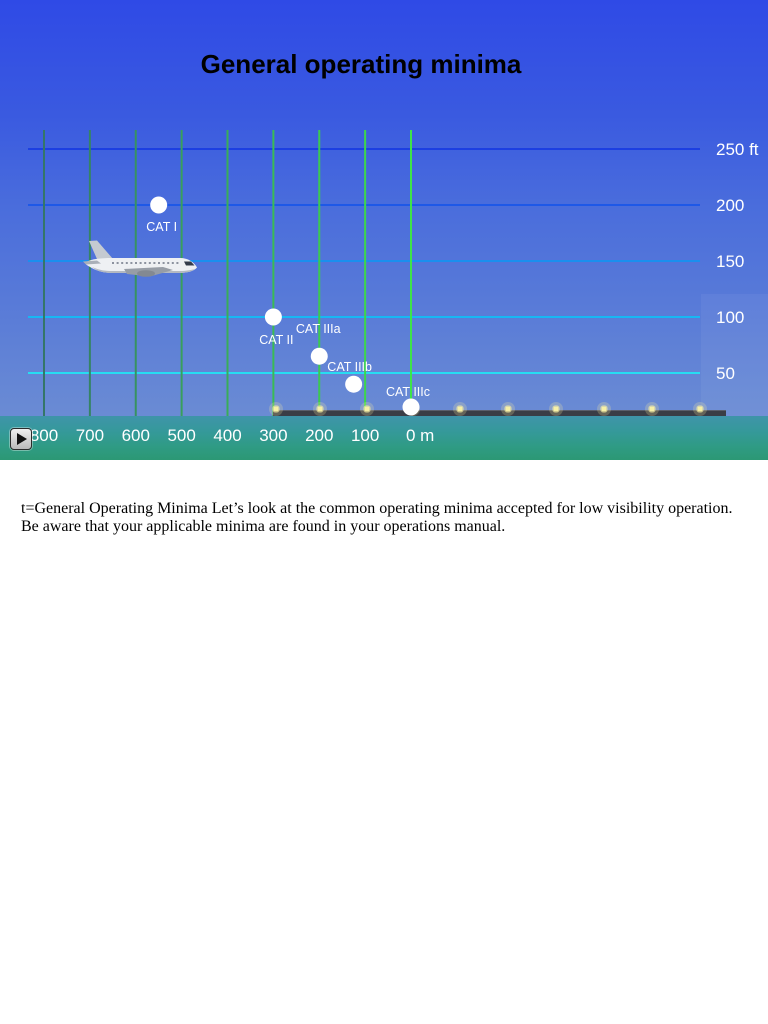  I want to click on point-label-cat-i: CAT I, so click(161, 227).